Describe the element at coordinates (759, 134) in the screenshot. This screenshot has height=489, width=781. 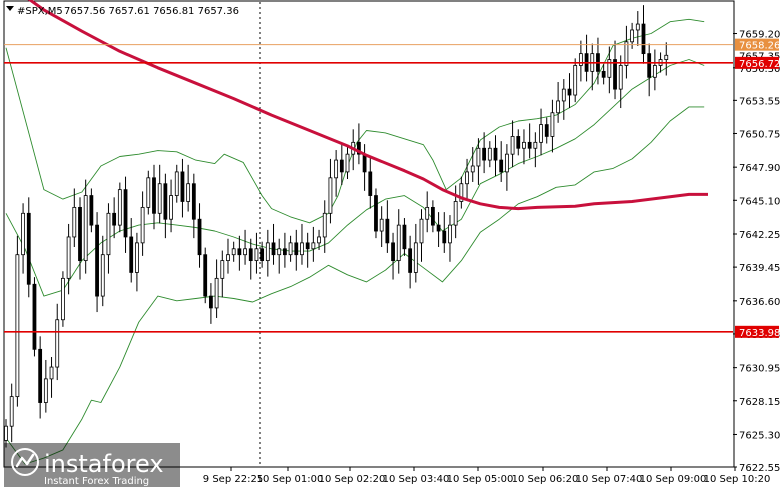
I see `price-tick-label: 7650.75` at that location.